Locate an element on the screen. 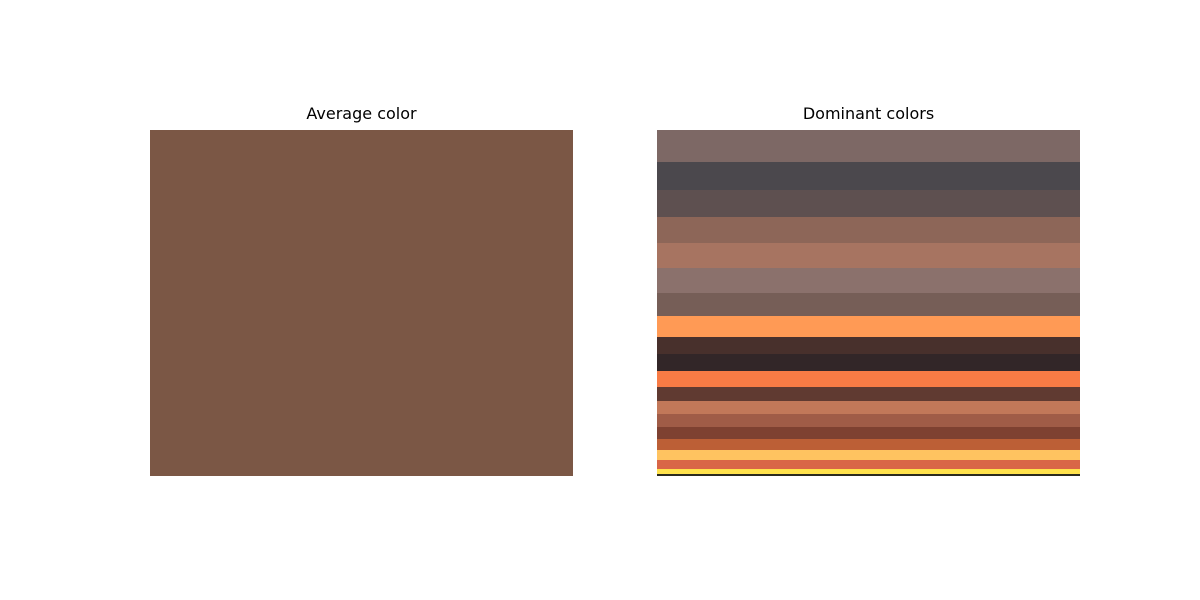  average-color-title: Average color is located at coordinates (361, 113).